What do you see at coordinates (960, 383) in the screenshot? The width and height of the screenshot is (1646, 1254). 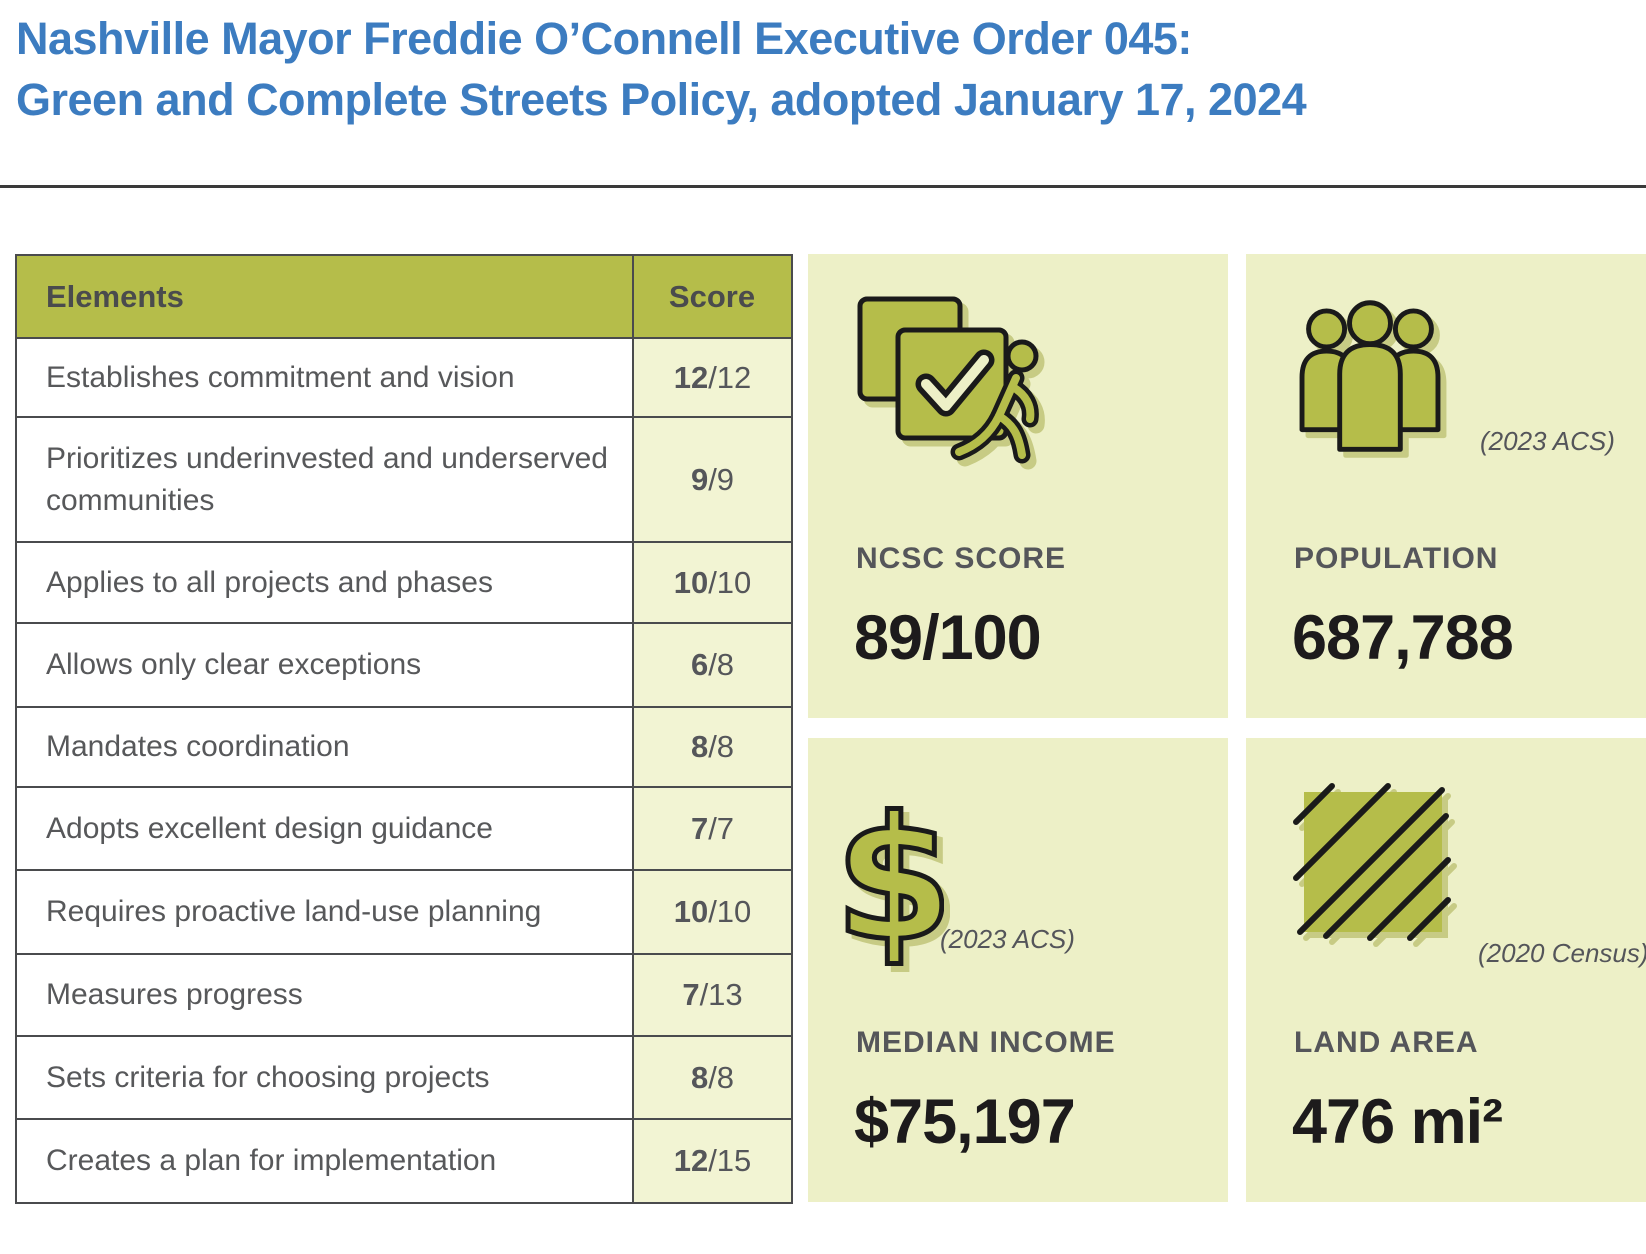 I see `presentation-check-walker-icon` at bounding box center [960, 383].